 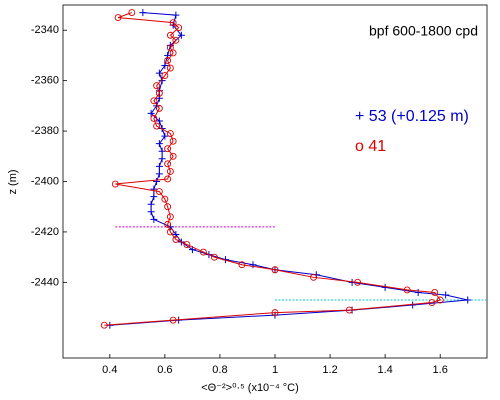 What do you see at coordinates (45, 232) in the screenshot?
I see `y-tick-label: -2420` at bounding box center [45, 232].